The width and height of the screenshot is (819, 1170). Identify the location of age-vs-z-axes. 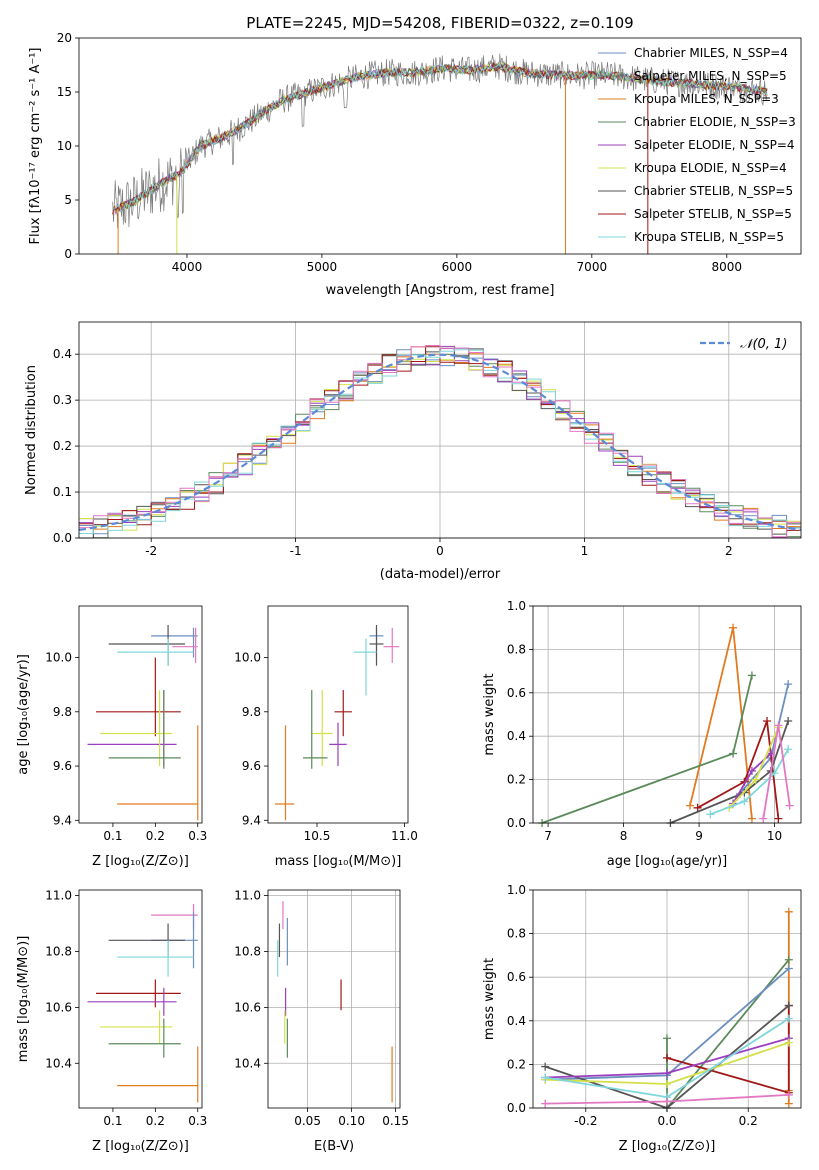
(137, 742).